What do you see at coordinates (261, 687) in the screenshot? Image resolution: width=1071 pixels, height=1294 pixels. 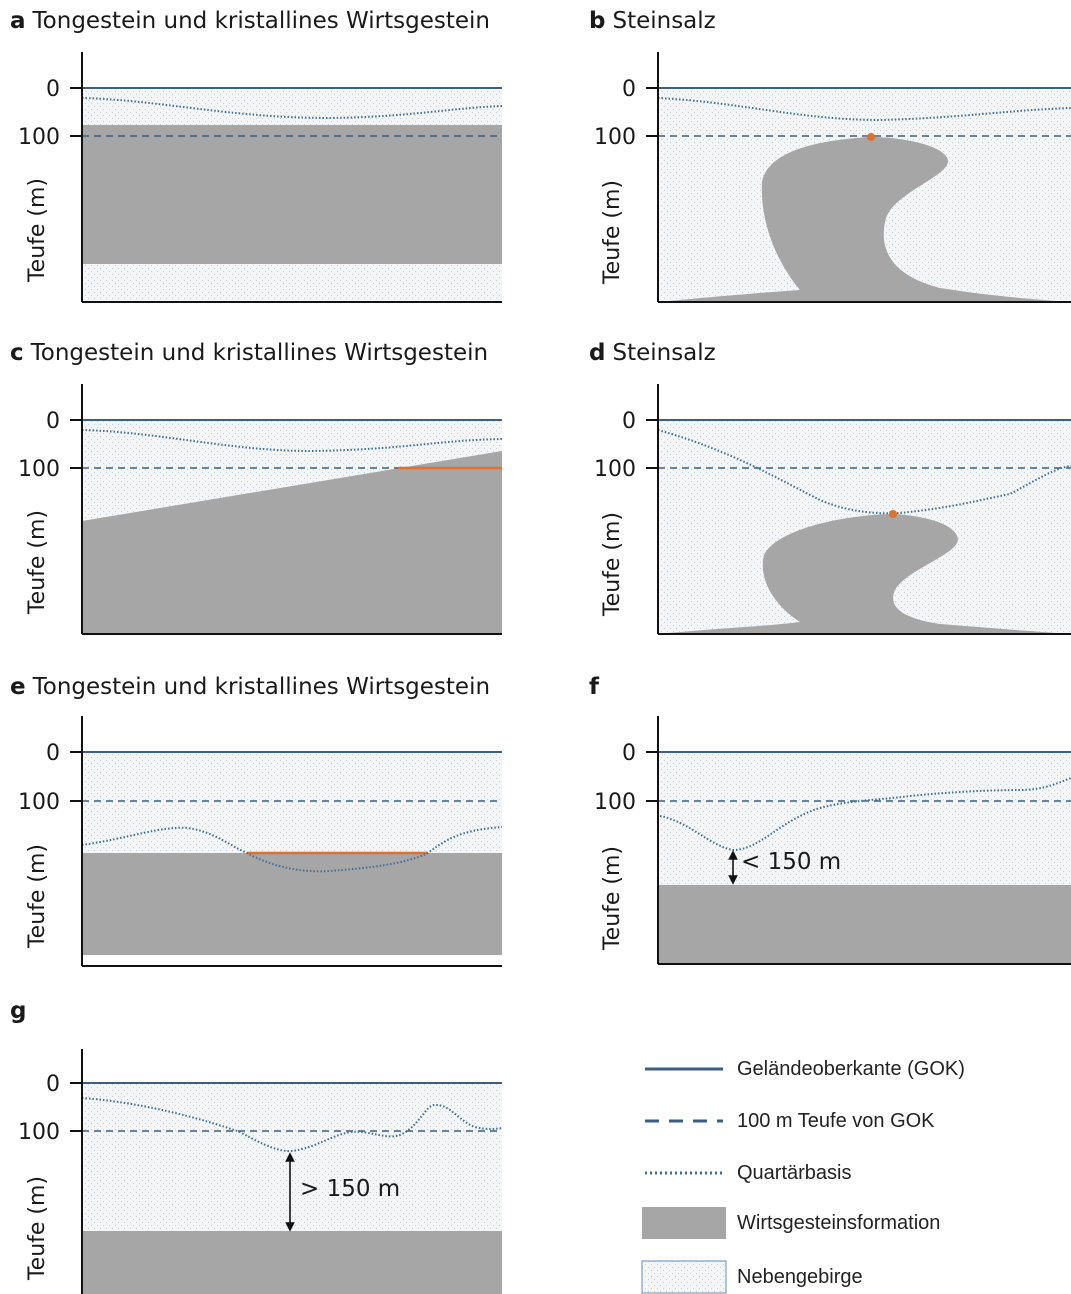 I see `panel-e-title-text: Tongestein und kristallines Wirtsgestein` at bounding box center [261, 687].